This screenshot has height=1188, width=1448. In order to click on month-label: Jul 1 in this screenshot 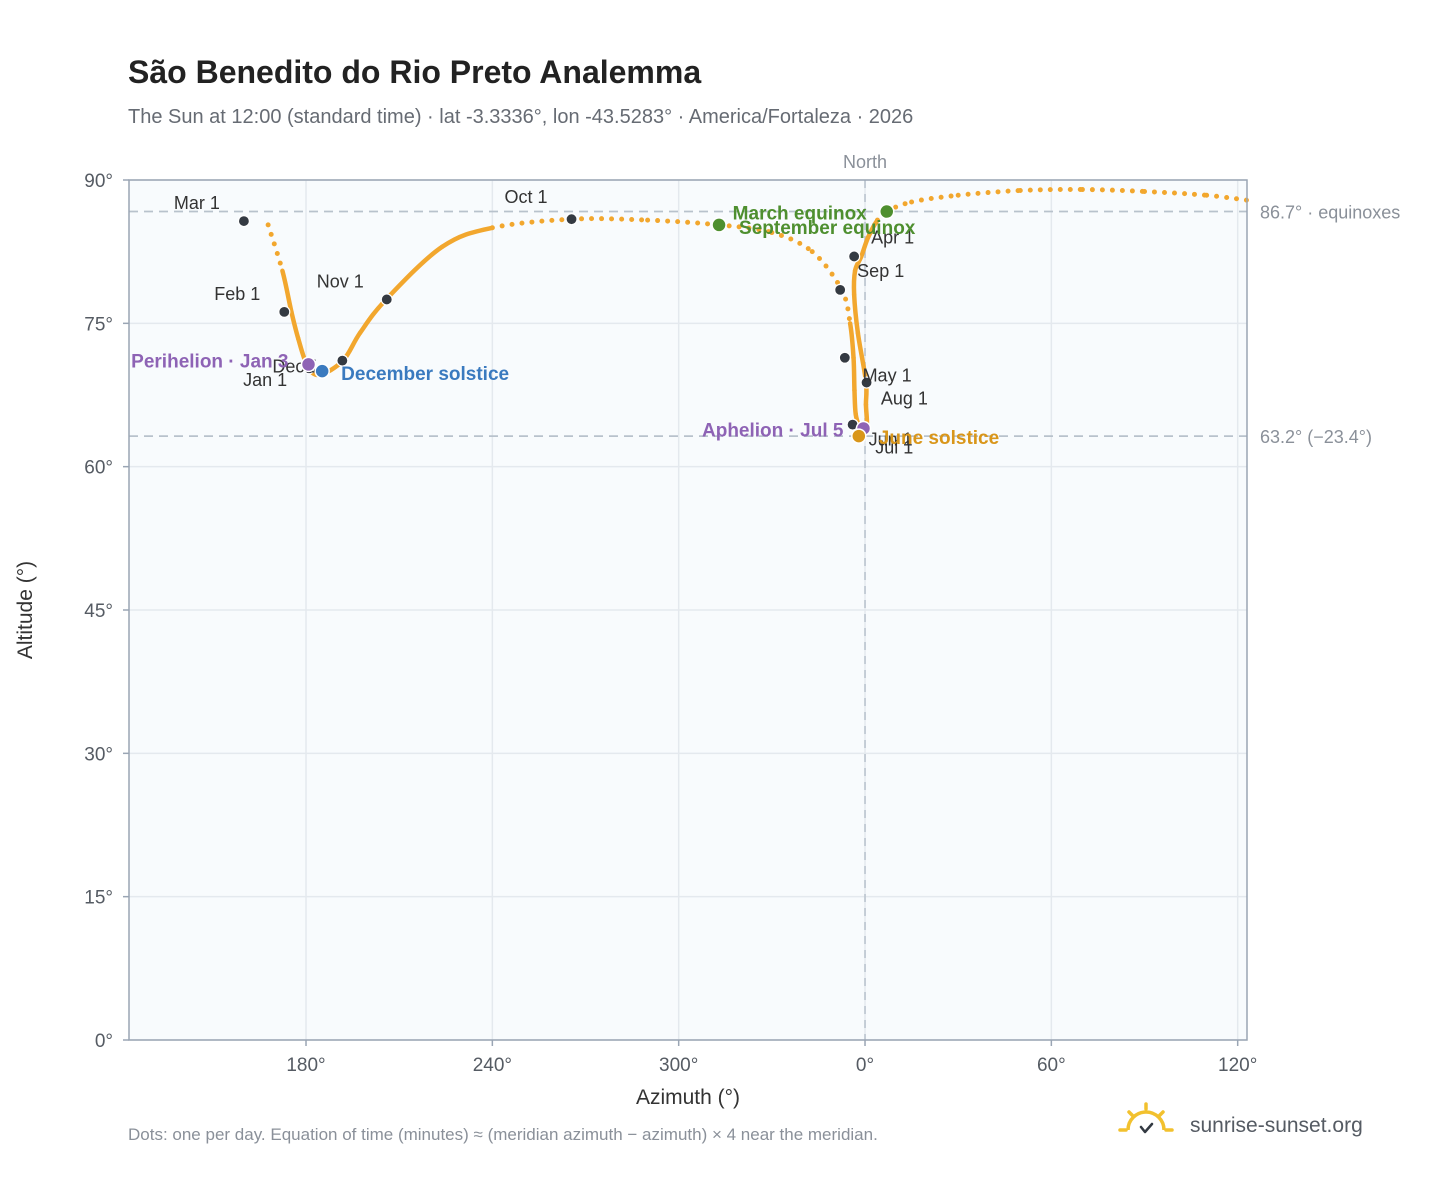, I will do `click(894, 447)`.